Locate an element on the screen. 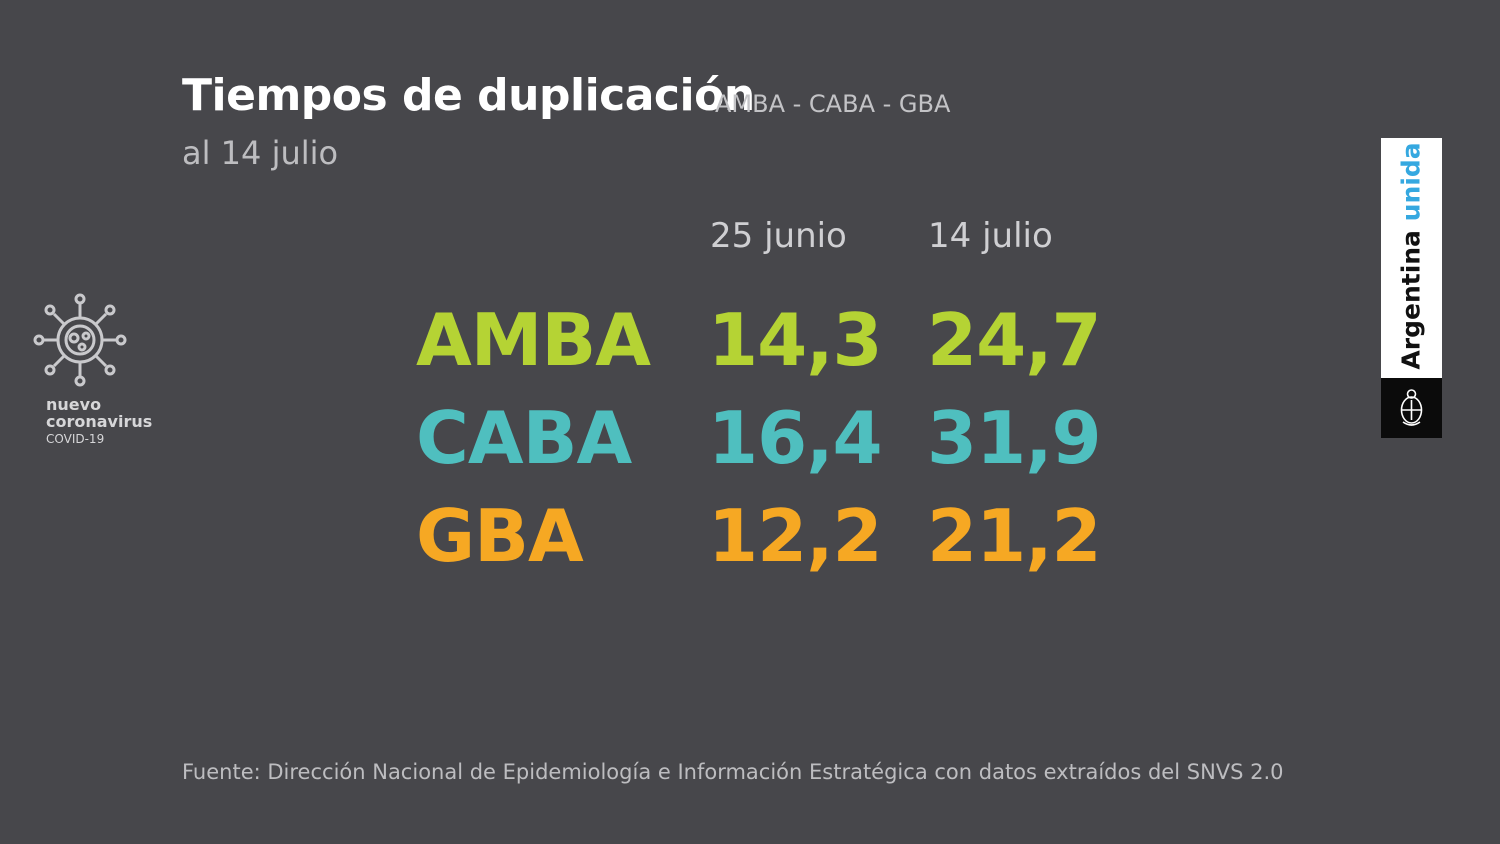  argentina-unida-badge: Argentina unida is located at coordinates (1411, 288).